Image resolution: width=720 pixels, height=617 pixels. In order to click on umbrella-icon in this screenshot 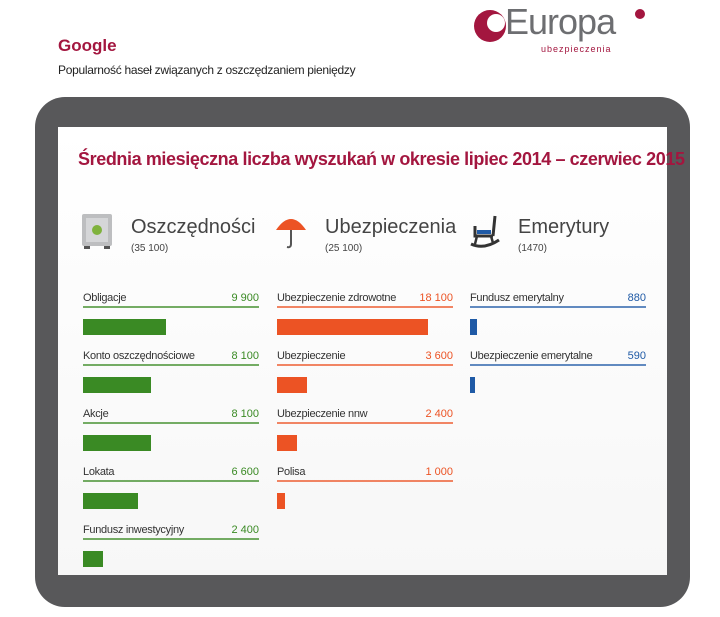, I will do `click(291, 234)`.